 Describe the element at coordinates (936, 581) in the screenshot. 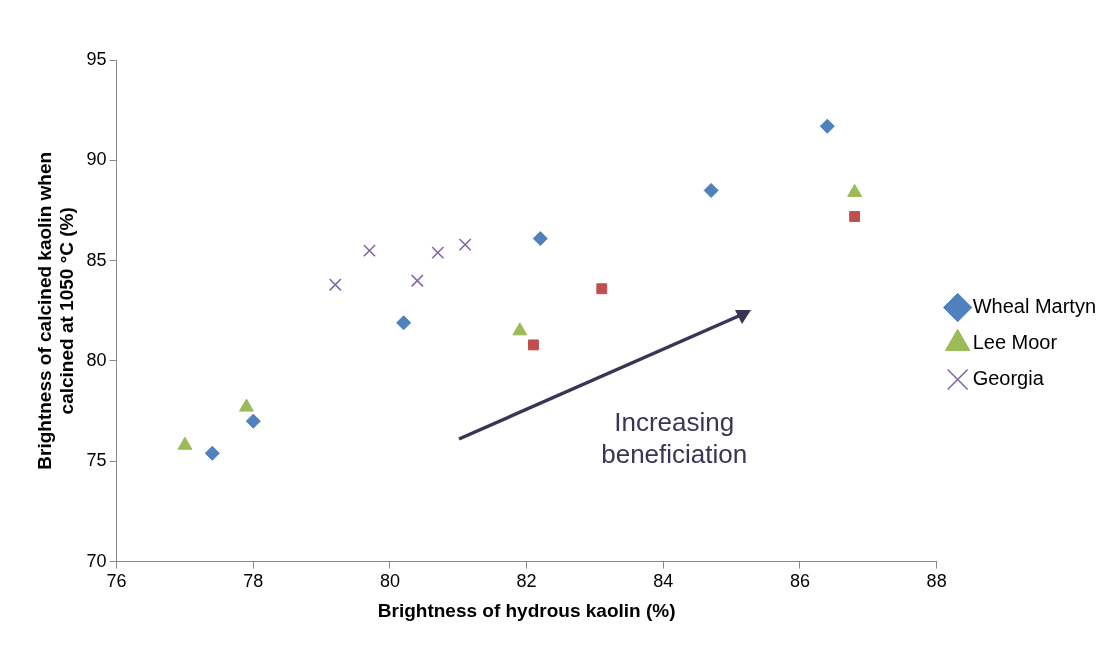

I see `x-tick-label: 88` at that location.